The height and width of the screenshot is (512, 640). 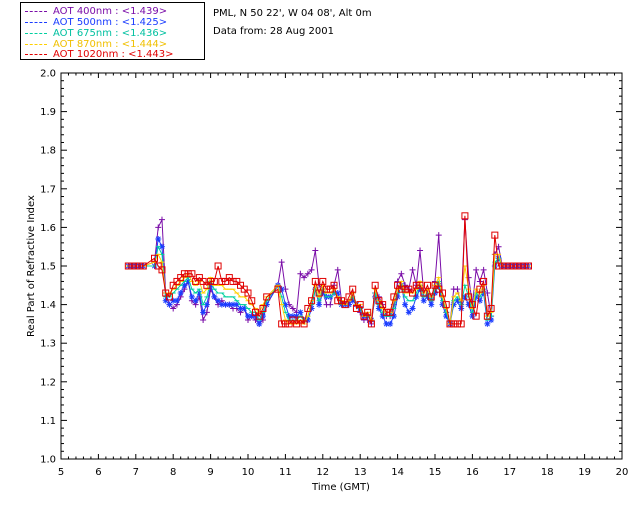 I want to click on x-tick-label: 17, so click(x=509, y=472).